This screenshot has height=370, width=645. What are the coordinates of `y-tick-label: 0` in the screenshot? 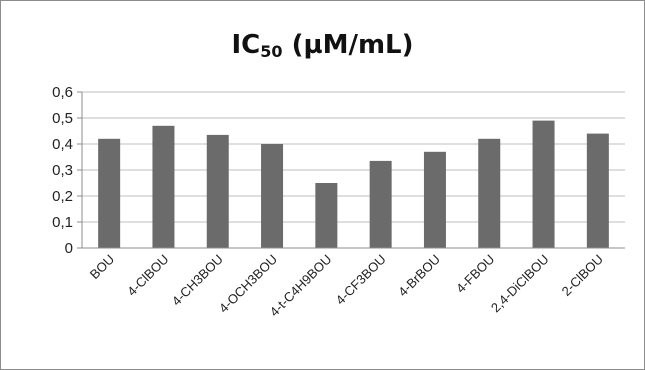 It's located at (69, 248).